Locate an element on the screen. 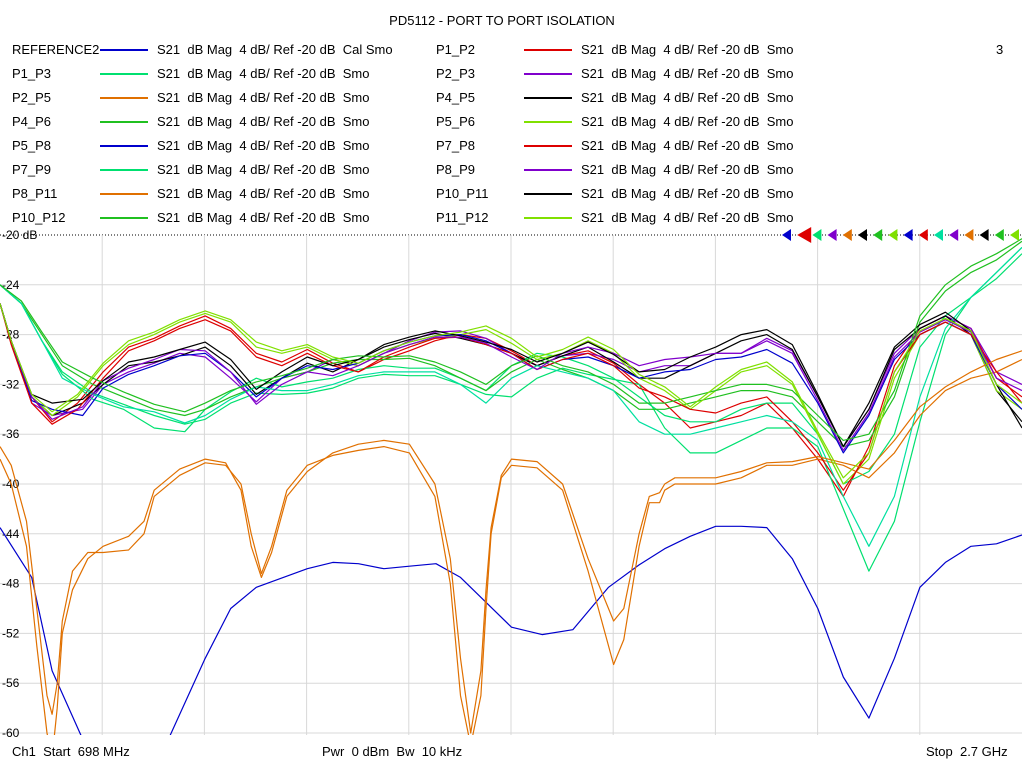 This screenshot has height=768, width=1024. legend-name-right: P11_P12 is located at coordinates (462, 217).